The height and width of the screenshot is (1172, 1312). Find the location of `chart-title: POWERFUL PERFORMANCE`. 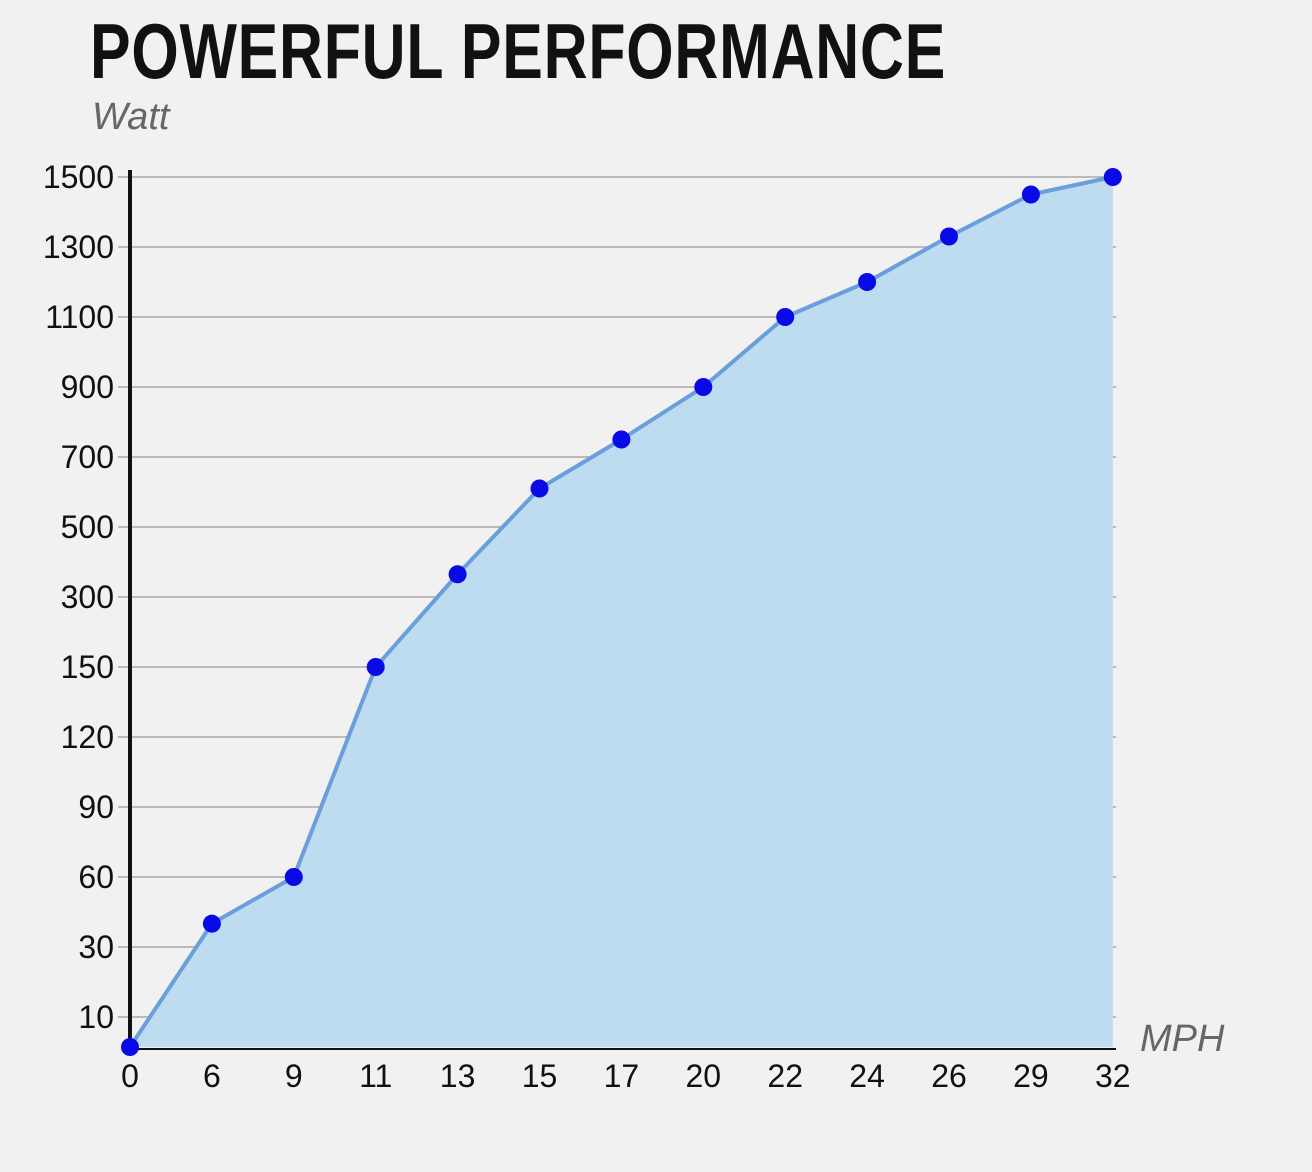

chart-title: POWERFUL PERFORMANCE is located at coordinates (518, 51).